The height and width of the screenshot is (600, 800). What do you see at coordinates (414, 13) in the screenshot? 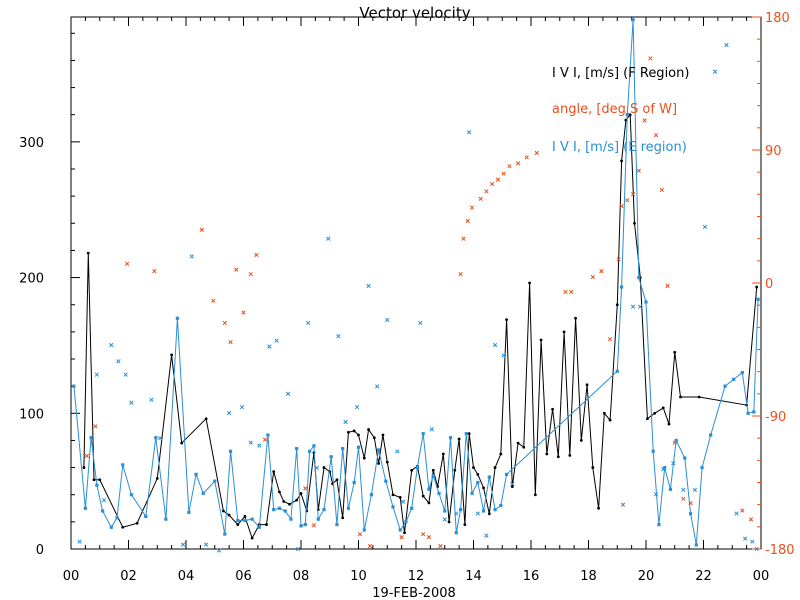
I see `chart-title: Vector velocity` at bounding box center [414, 13].